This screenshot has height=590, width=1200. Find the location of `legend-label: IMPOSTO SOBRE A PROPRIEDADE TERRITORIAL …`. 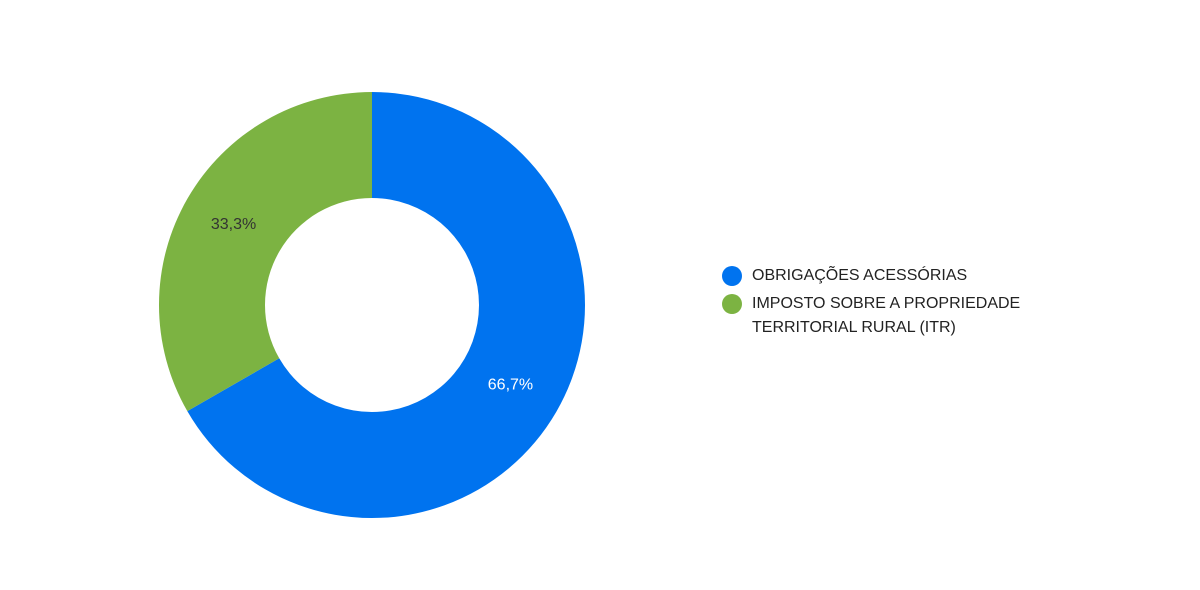

legend-label: IMPOSTO SOBRE A PROPRIEDADE TERRITORIAL … is located at coordinates (886, 315).